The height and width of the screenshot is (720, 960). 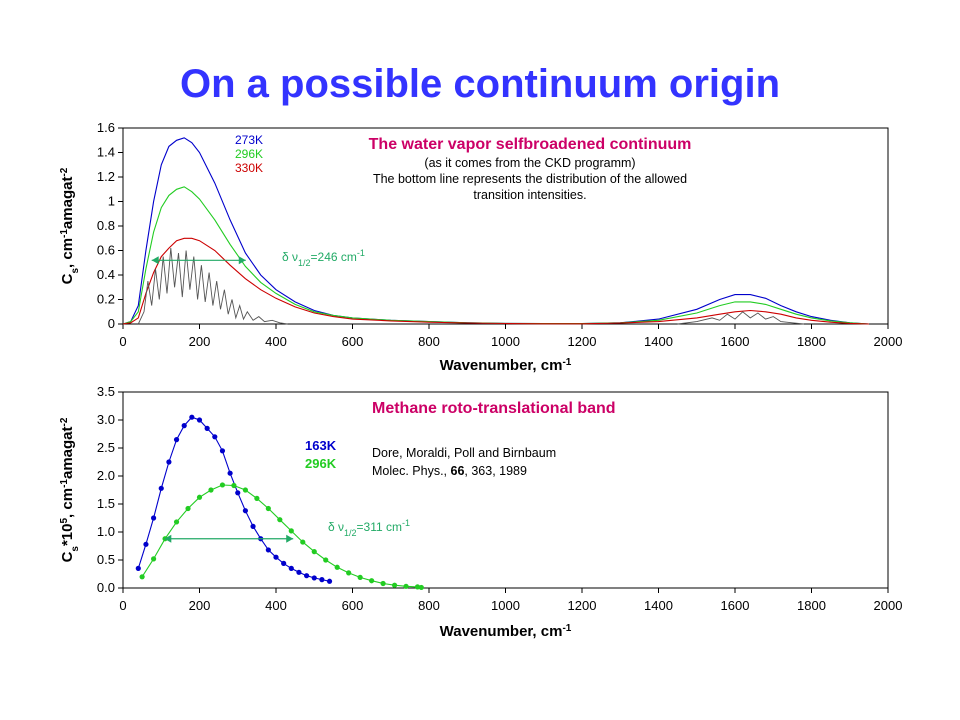 I want to click on halfwidth-label: δ ν1/2=246 cm-1, so click(x=323, y=258).